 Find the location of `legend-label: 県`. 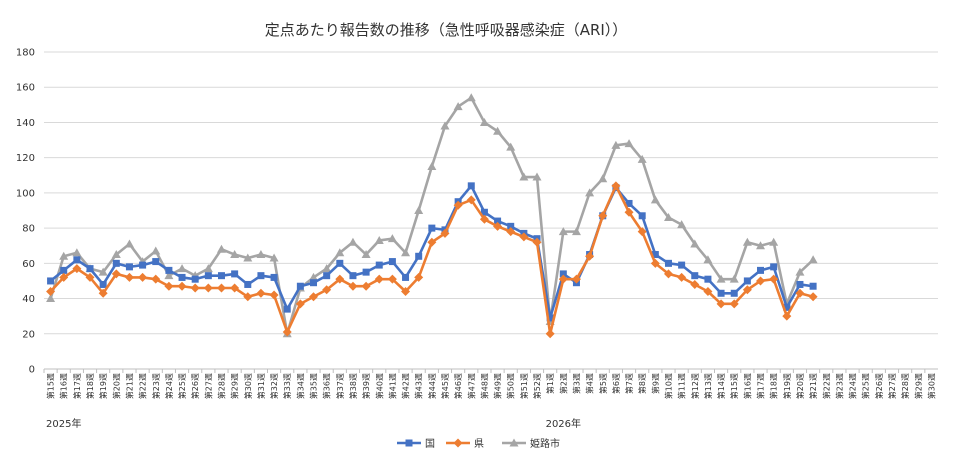

legend-label: 県 is located at coordinates (479, 444).